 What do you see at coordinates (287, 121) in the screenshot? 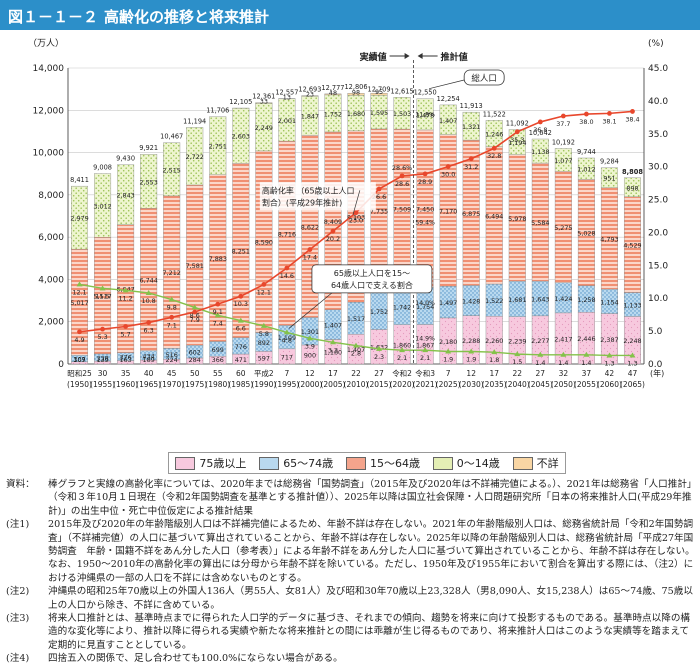
I see `segment-value-label: 2,001` at bounding box center [287, 121].